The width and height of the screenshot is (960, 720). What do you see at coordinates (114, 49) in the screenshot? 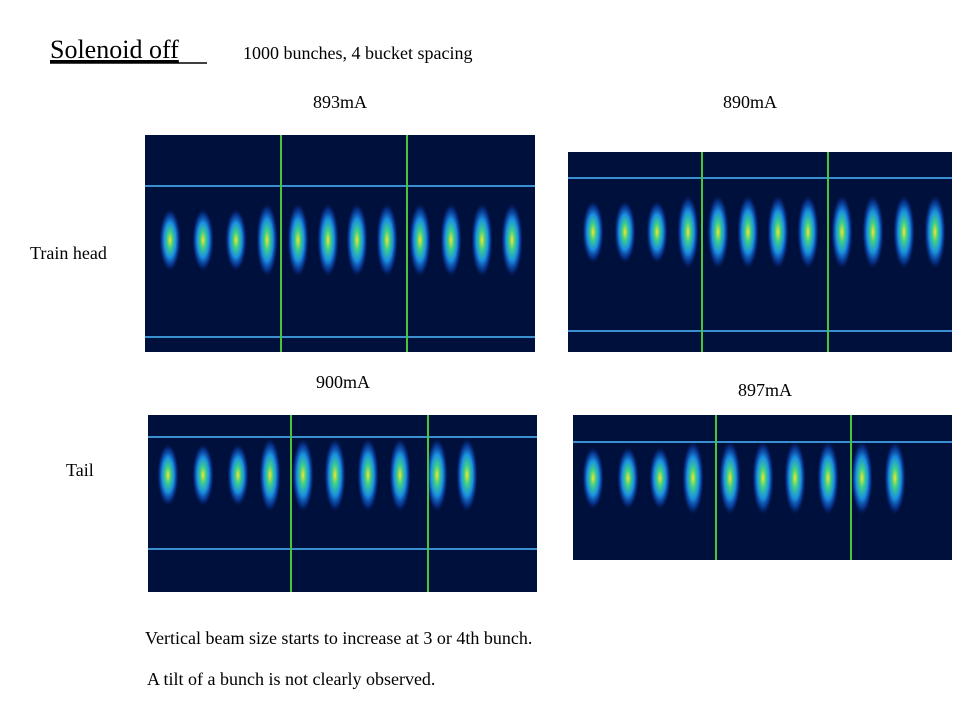
I see `title: Solenoid off` at bounding box center [114, 49].